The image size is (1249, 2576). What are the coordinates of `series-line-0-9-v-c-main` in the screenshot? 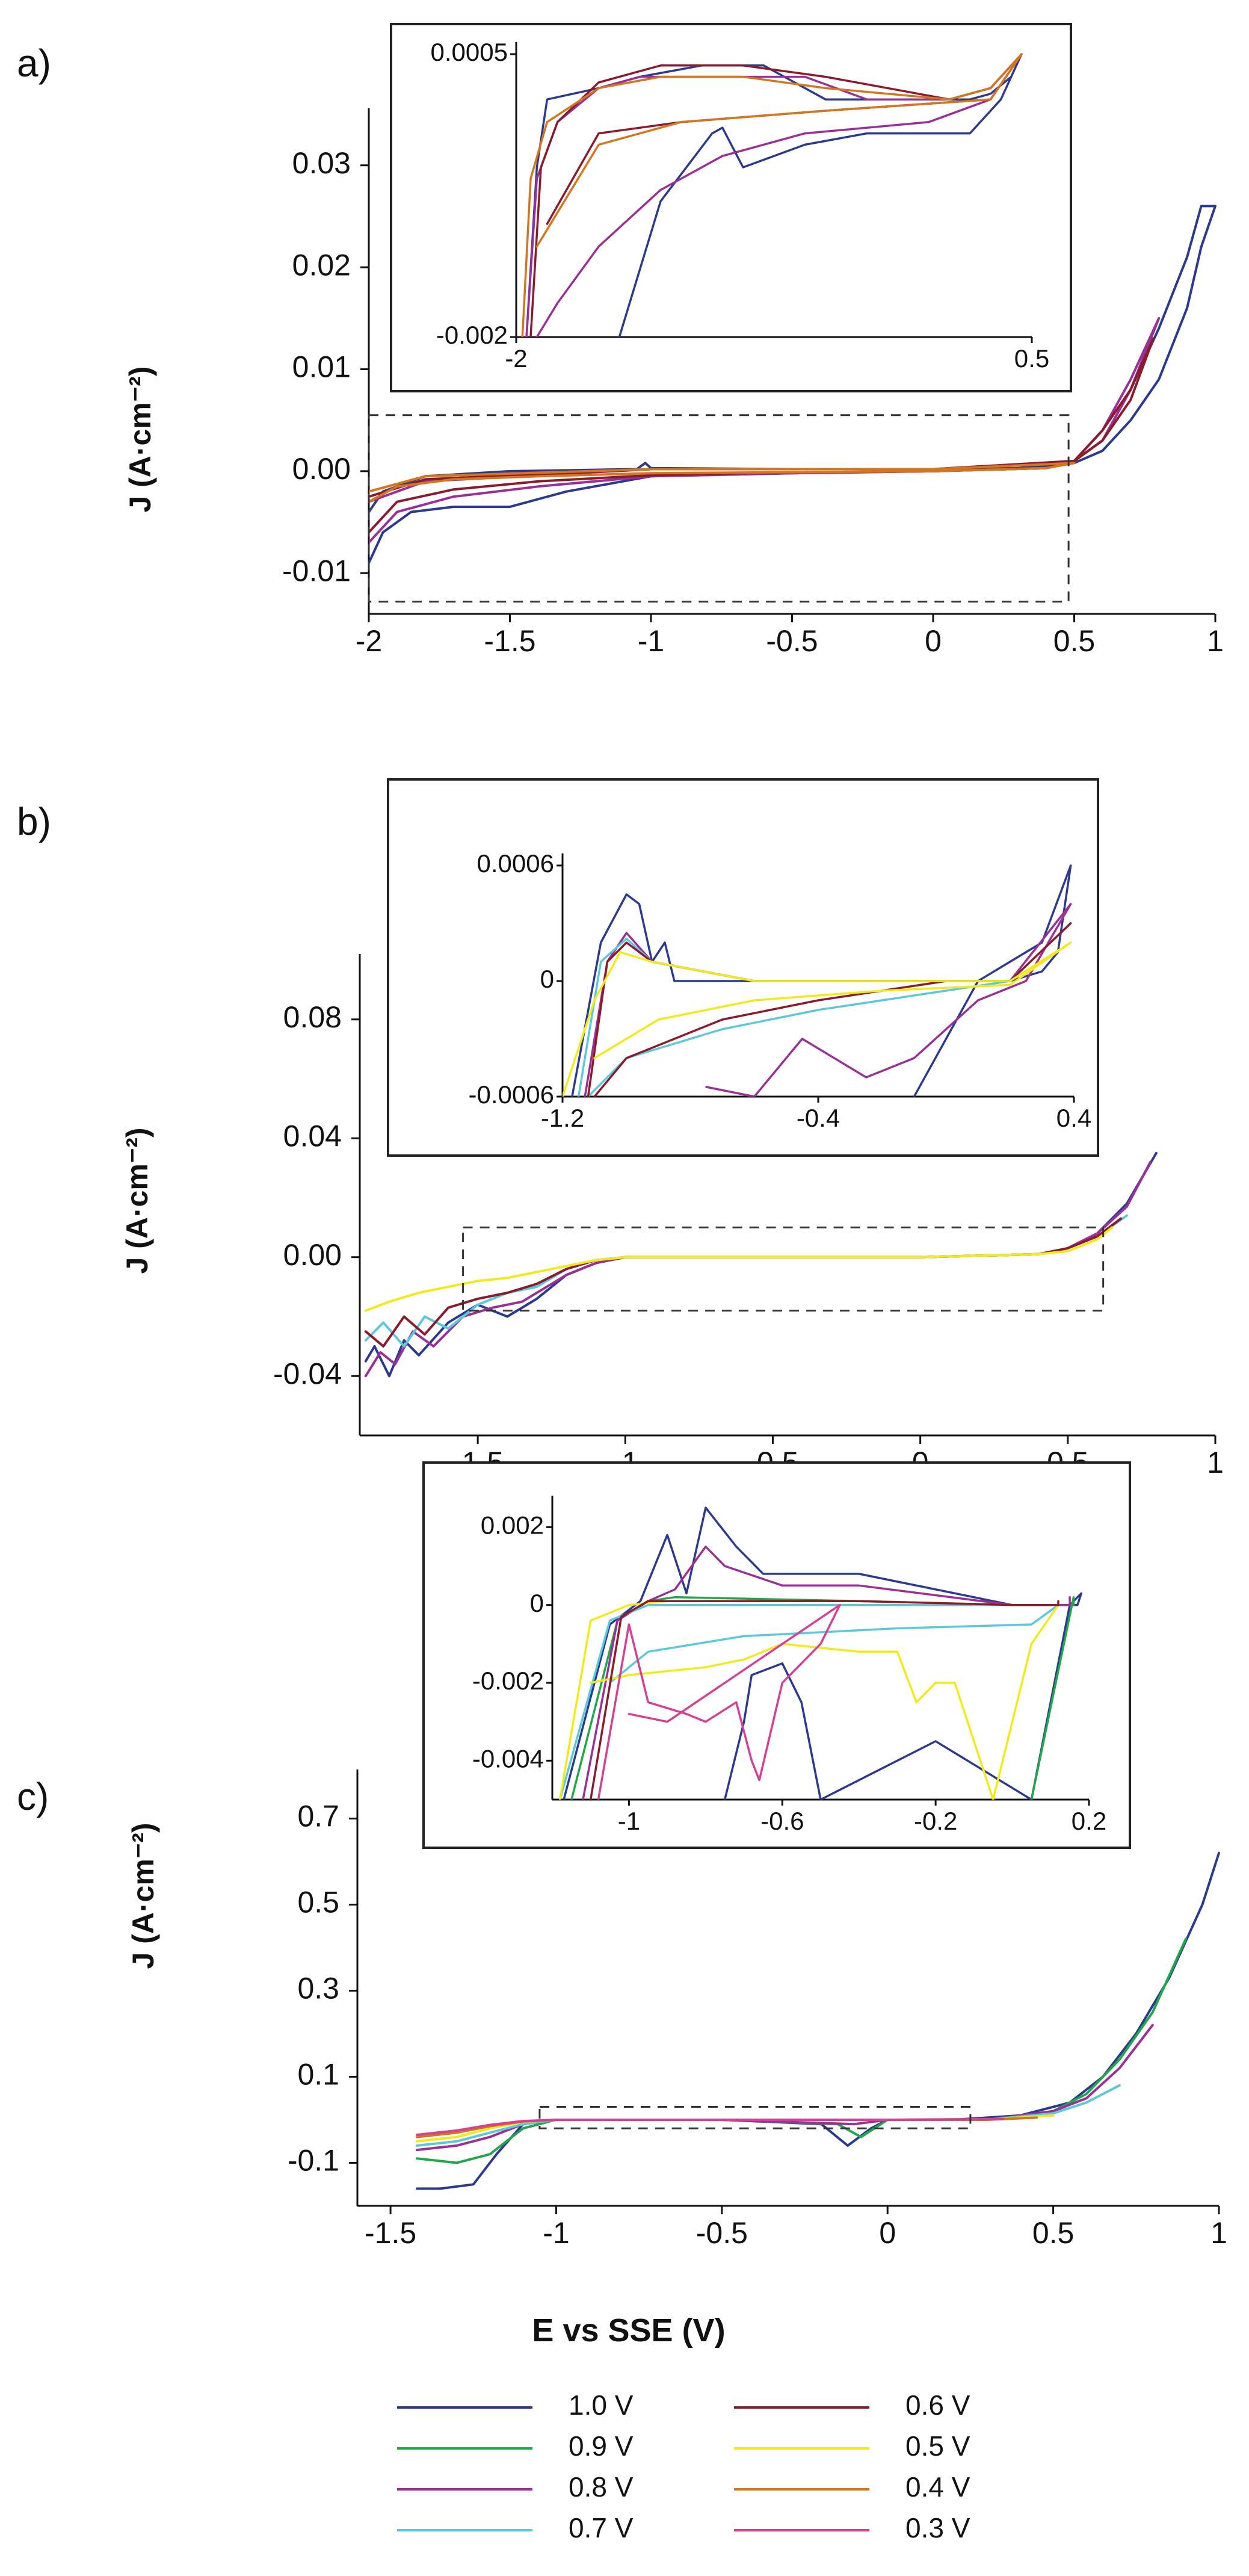 It's located at (802, 2050).